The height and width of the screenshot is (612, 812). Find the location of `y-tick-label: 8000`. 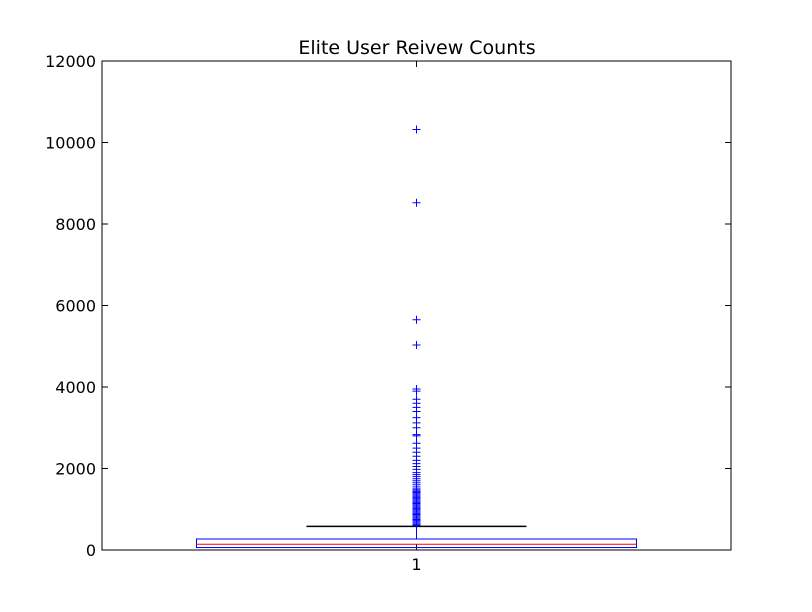

y-tick-label: 8000 is located at coordinates (75, 224).